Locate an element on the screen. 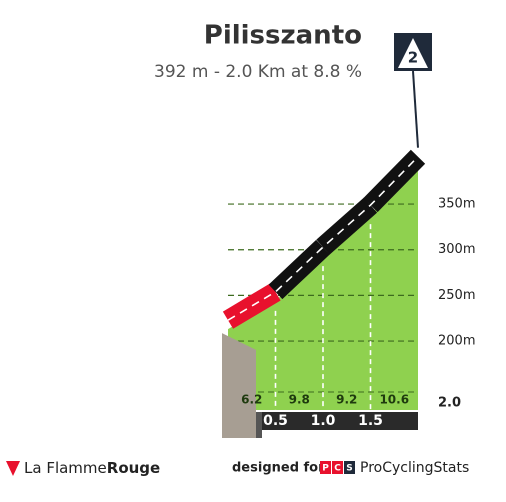 The image size is (506, 502). brand-icon is located at coordinates (13, 468).